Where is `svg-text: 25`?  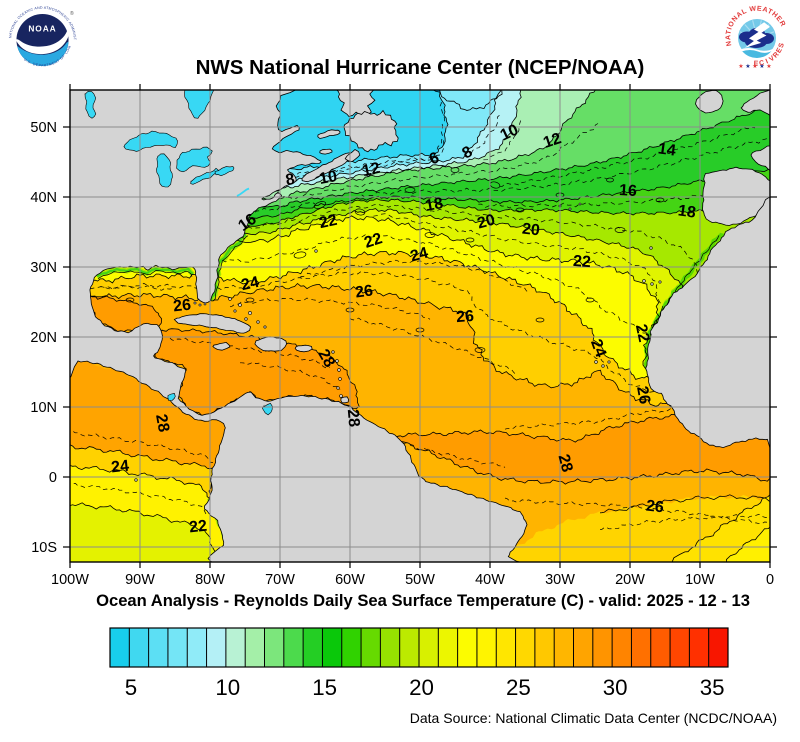 svg-text: 25 is located at coordinates (518, 687).